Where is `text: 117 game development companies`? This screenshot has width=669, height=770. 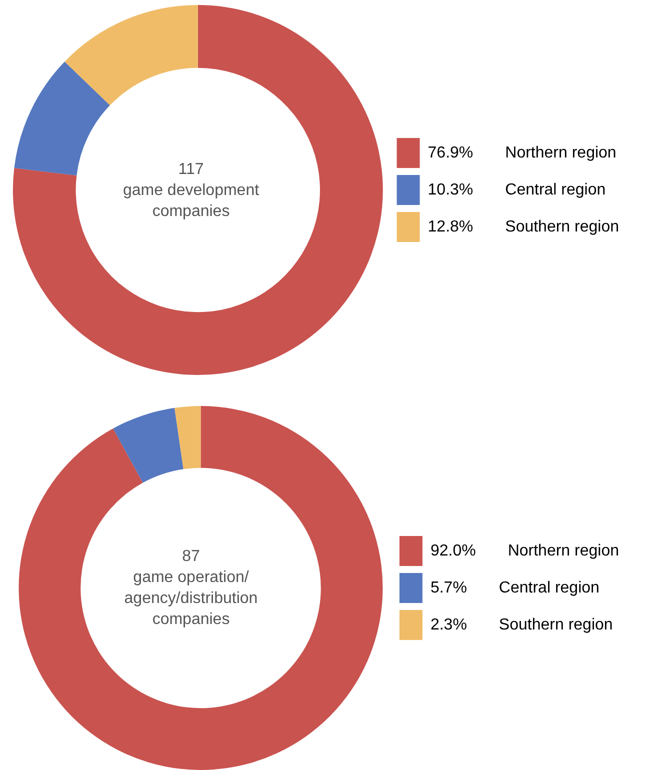
text: 117 game development companies is located at coordinates (191, 191).